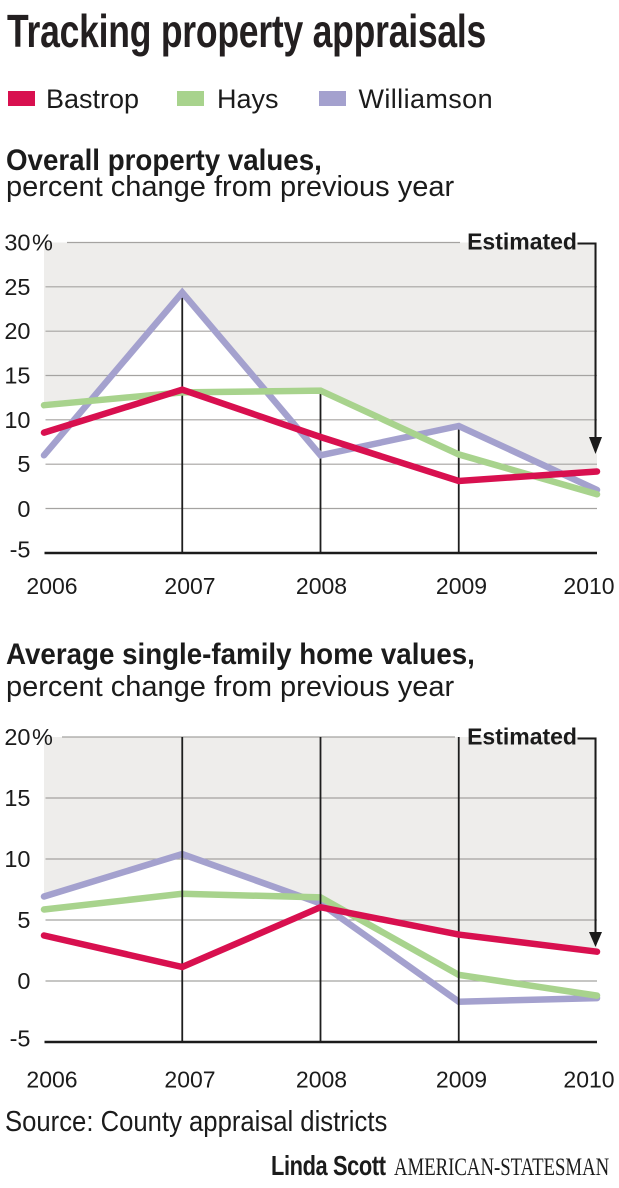 The image size is (619, 1188). What do you see at coordinates (17, 243) in the screenshot?
I see `svg-text: 30` at bounding box center [17, 243].